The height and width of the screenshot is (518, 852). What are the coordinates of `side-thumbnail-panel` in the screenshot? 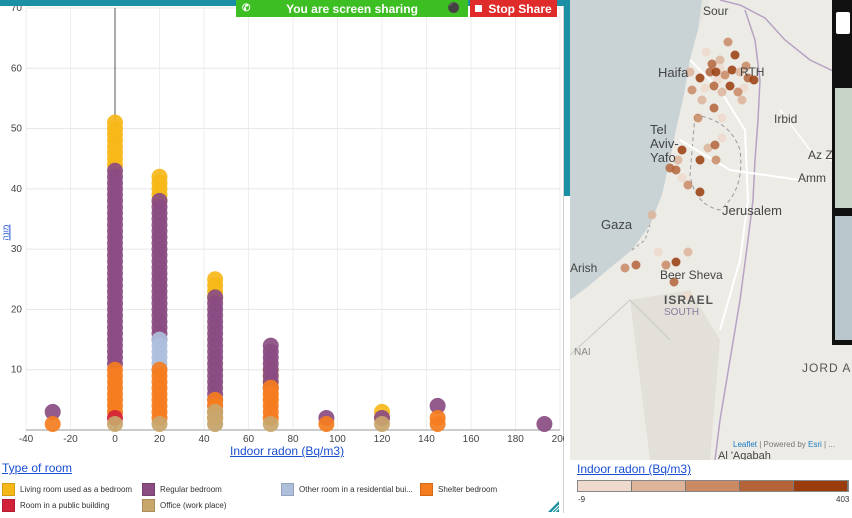 It's located at (842, 172).